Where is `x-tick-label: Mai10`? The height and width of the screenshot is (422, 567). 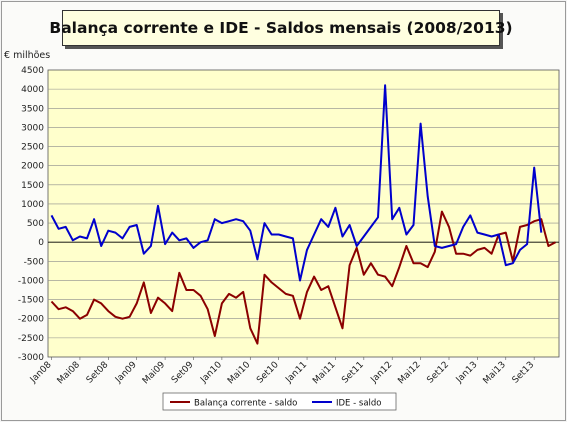
x-tick-label: Mai10 is located at coordinates (239, 373).